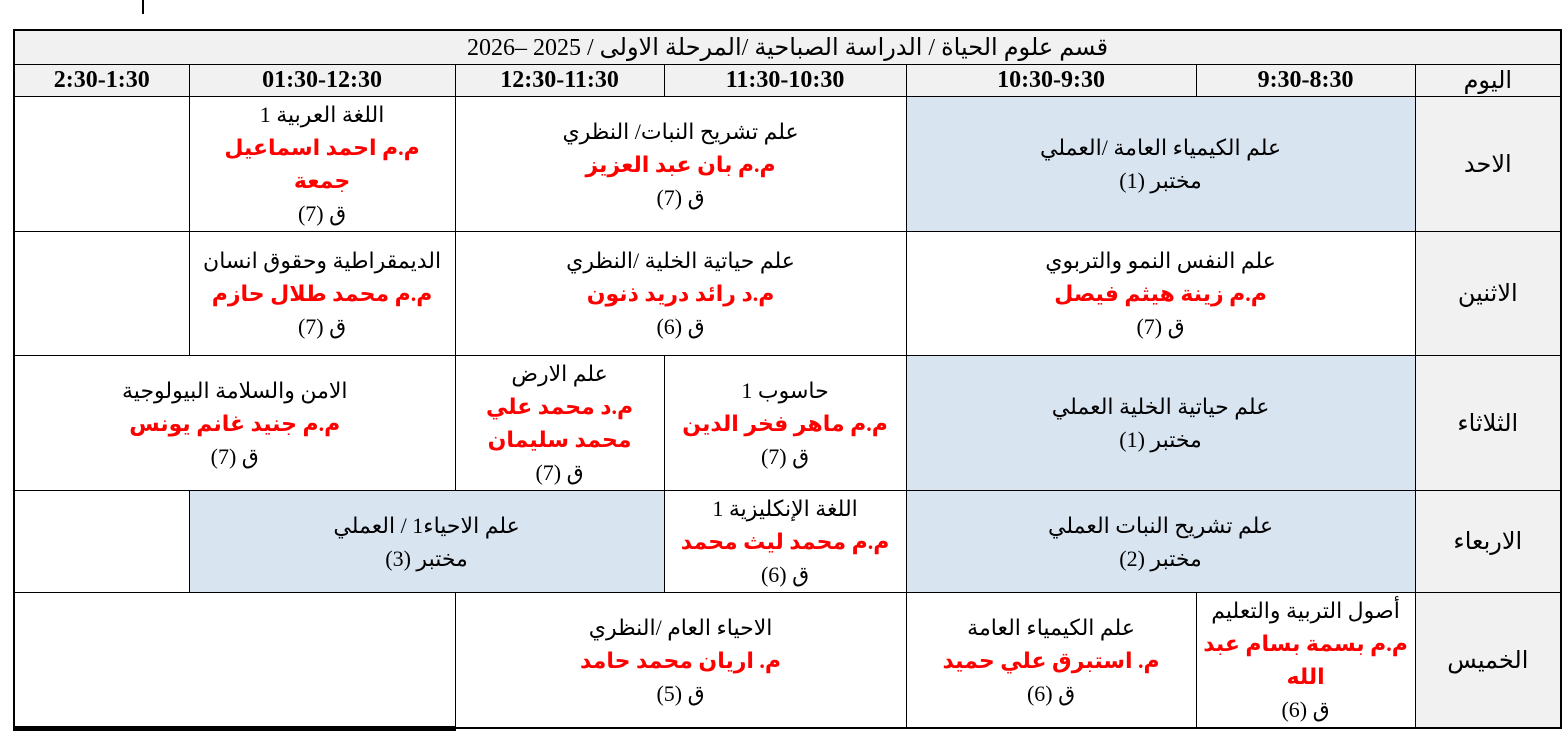  I want to click on header-time-230-130: 2:30-1:30, so click(101, 80).